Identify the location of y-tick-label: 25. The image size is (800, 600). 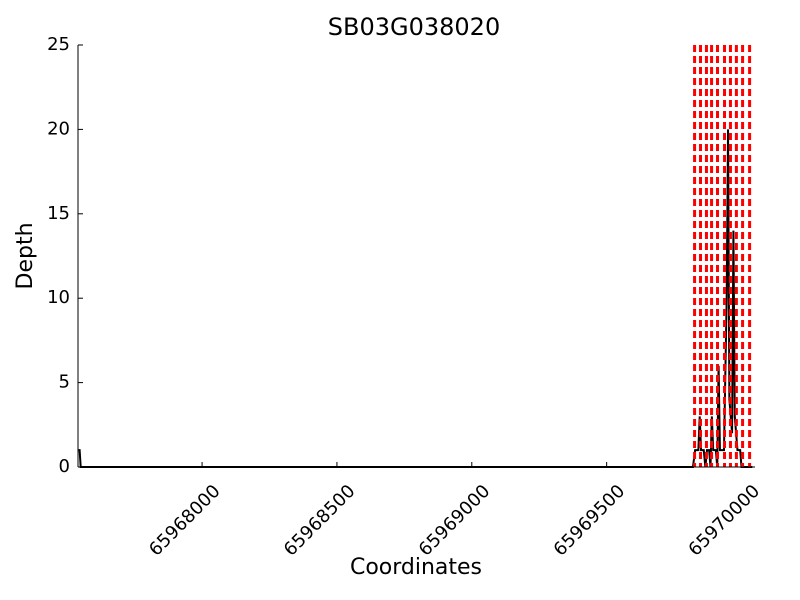
(58, 44).